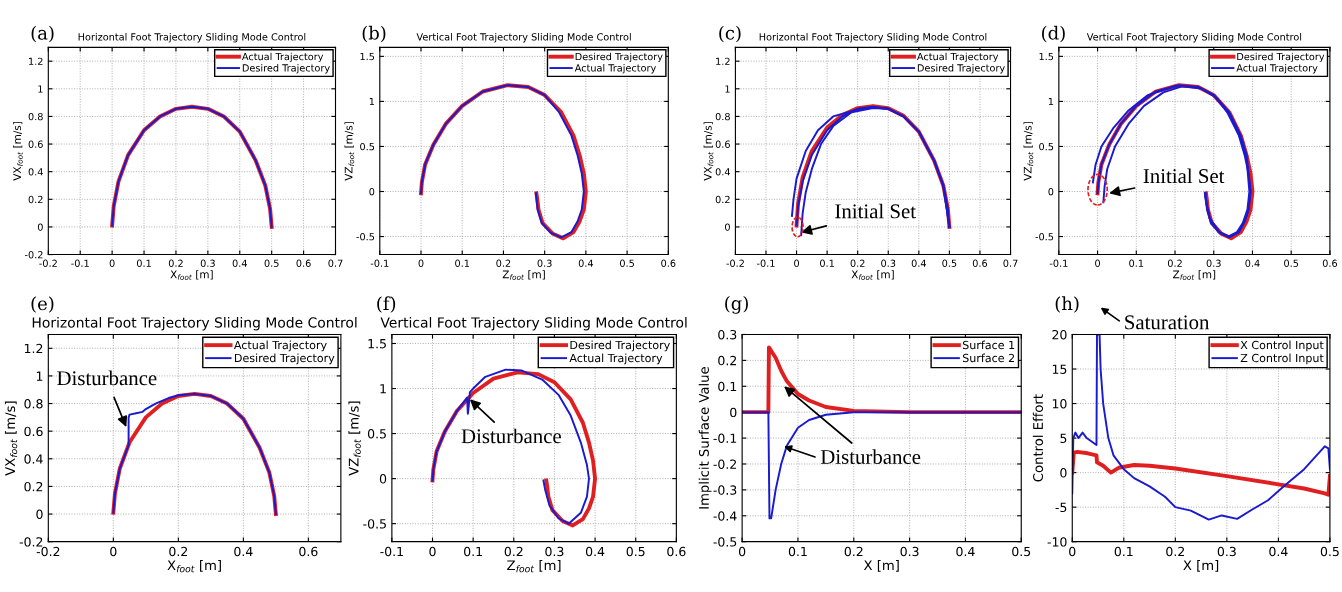  I want to click on y-tick-label: 20, so click(1059, 334).